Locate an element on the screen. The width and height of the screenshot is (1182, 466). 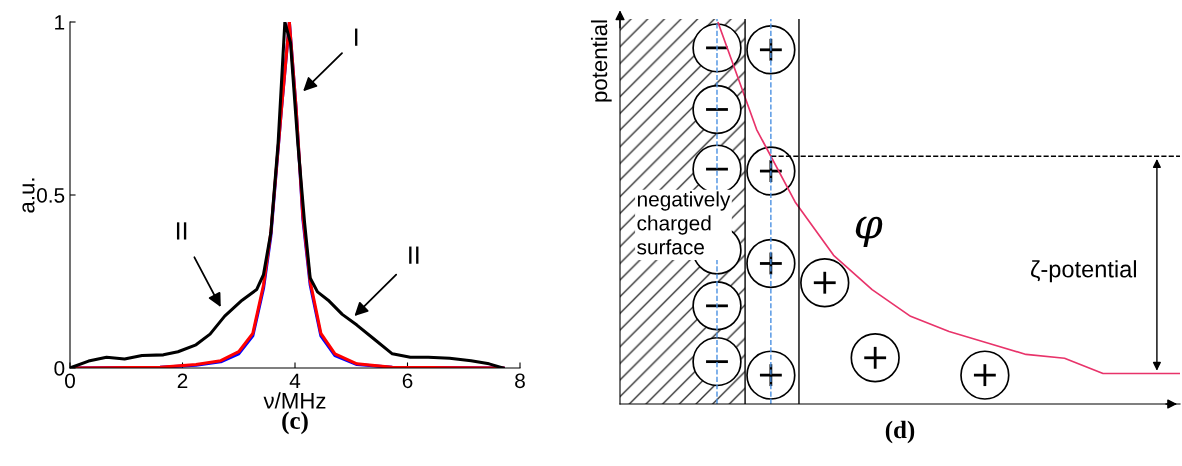
y-tick-label: 0.5 is located at coordinates (50, 195).